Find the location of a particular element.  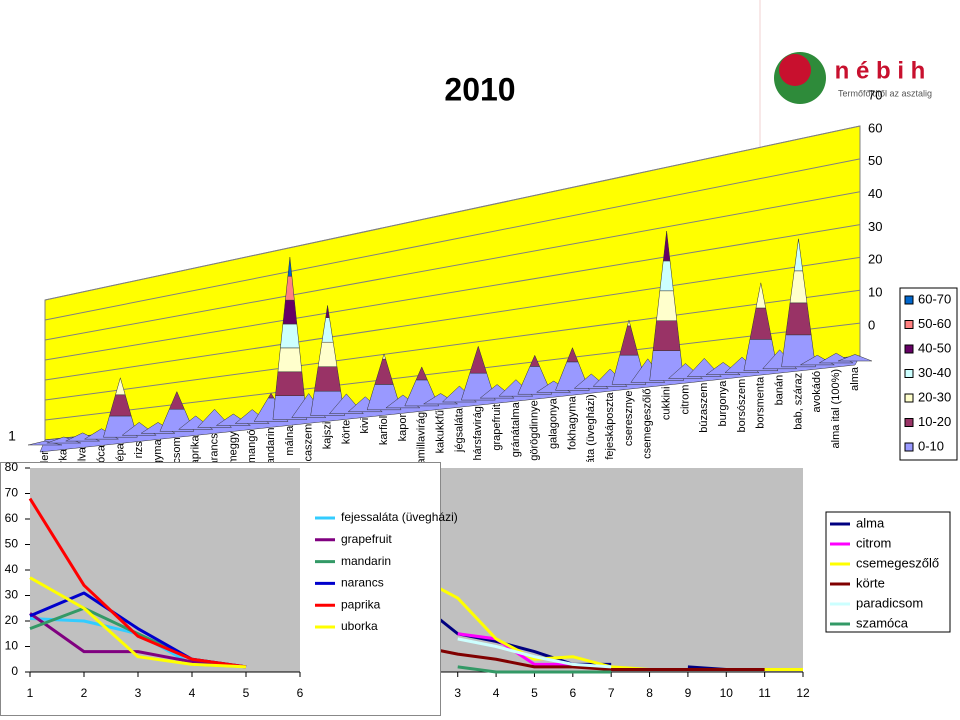

z-tick-label: 30 is located at coordinates (875, 226).